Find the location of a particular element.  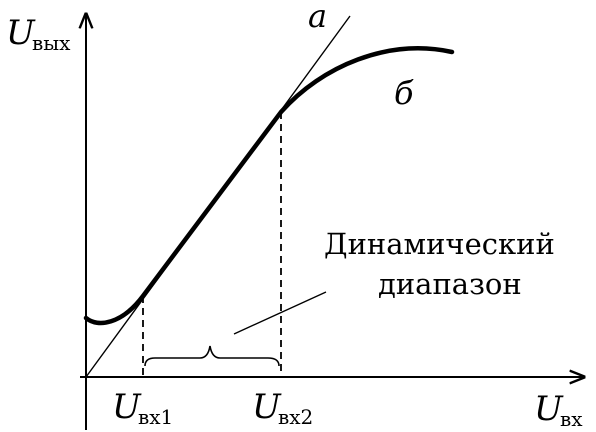

tick-label-uvx1-sub: вх1 is located at coordinates (155, 417).